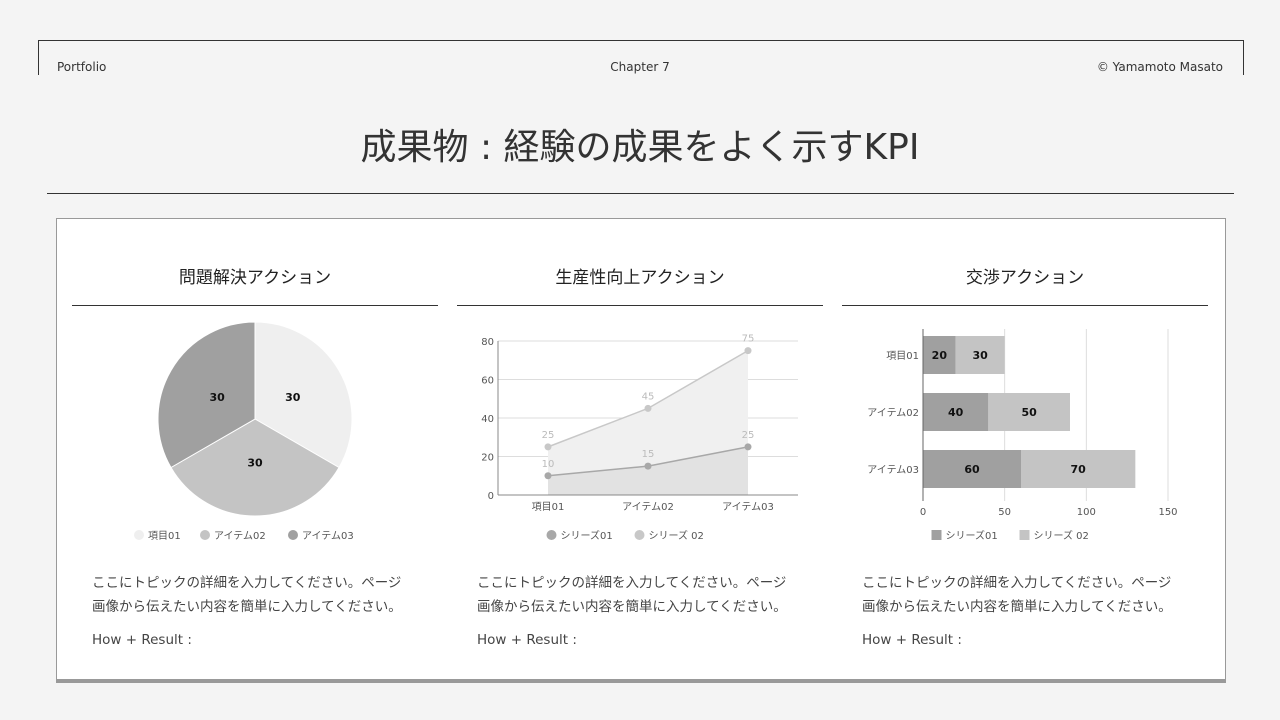 Image resolution: width=1280 pixels, height=720 pixels. Describe the element at coordinates (487, 419) in the screenshot. I see `y-tick-label: 40` at that location.